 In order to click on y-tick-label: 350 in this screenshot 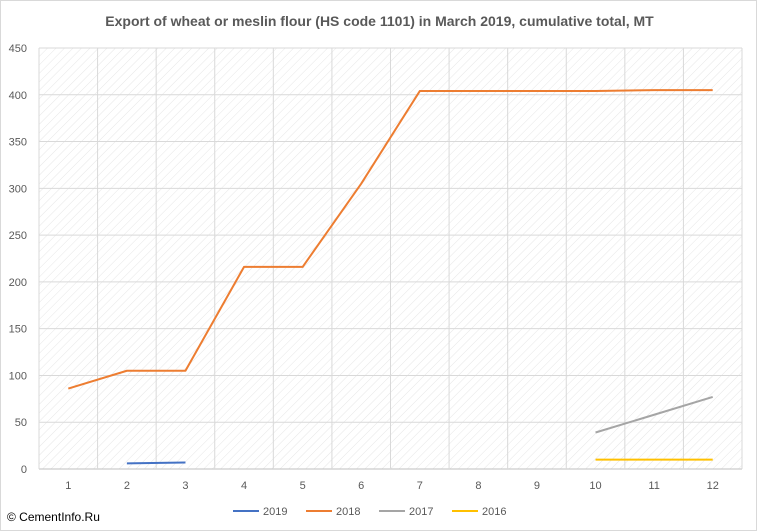, I will do `click(18, 143)`.